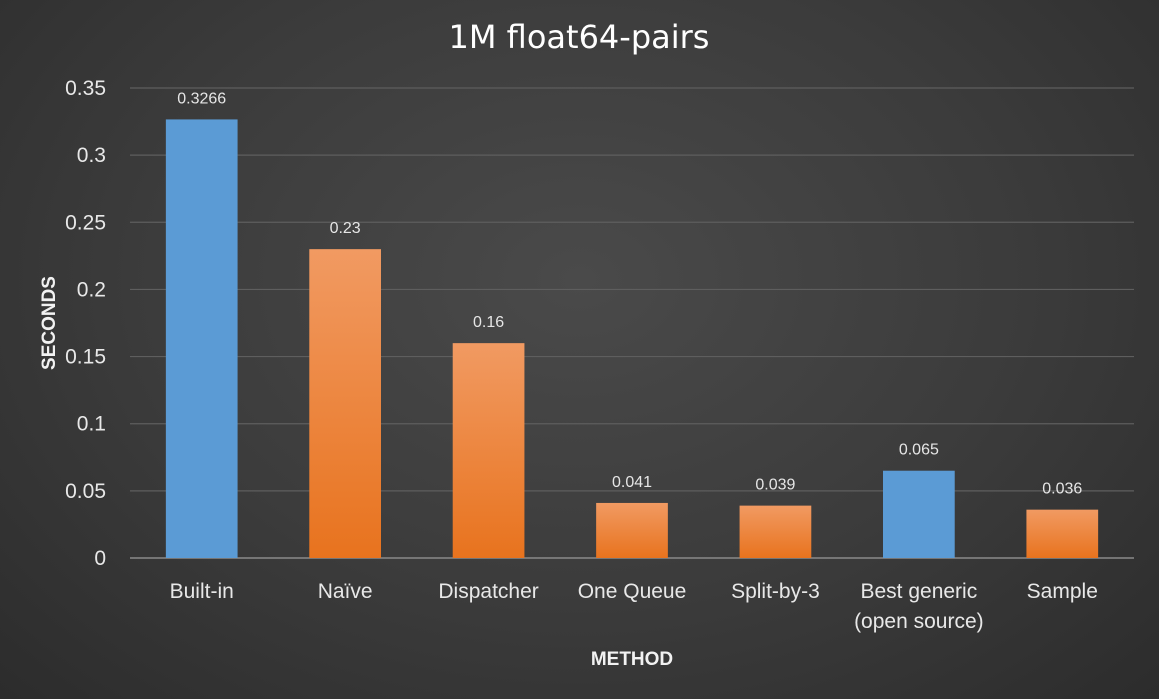  I want to click on data-label: 0.036, so click(1062, 489).